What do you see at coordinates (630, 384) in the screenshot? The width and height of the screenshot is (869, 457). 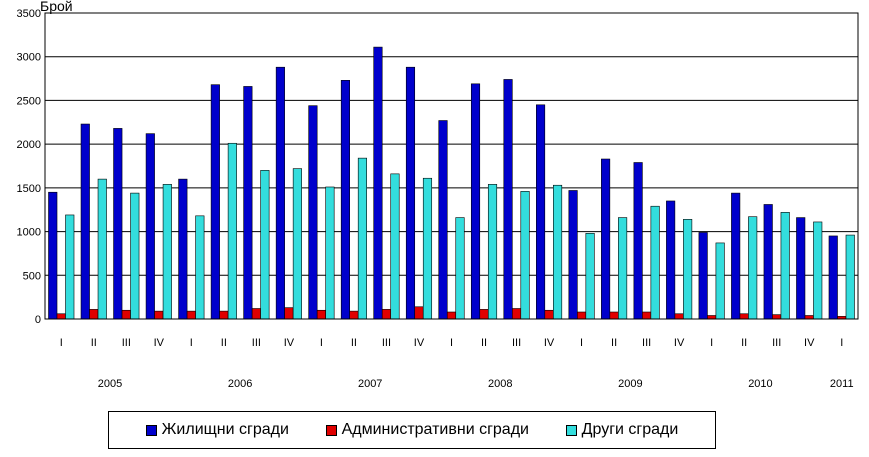 I see `year-label: 2009` at bounding box center [630, 384].